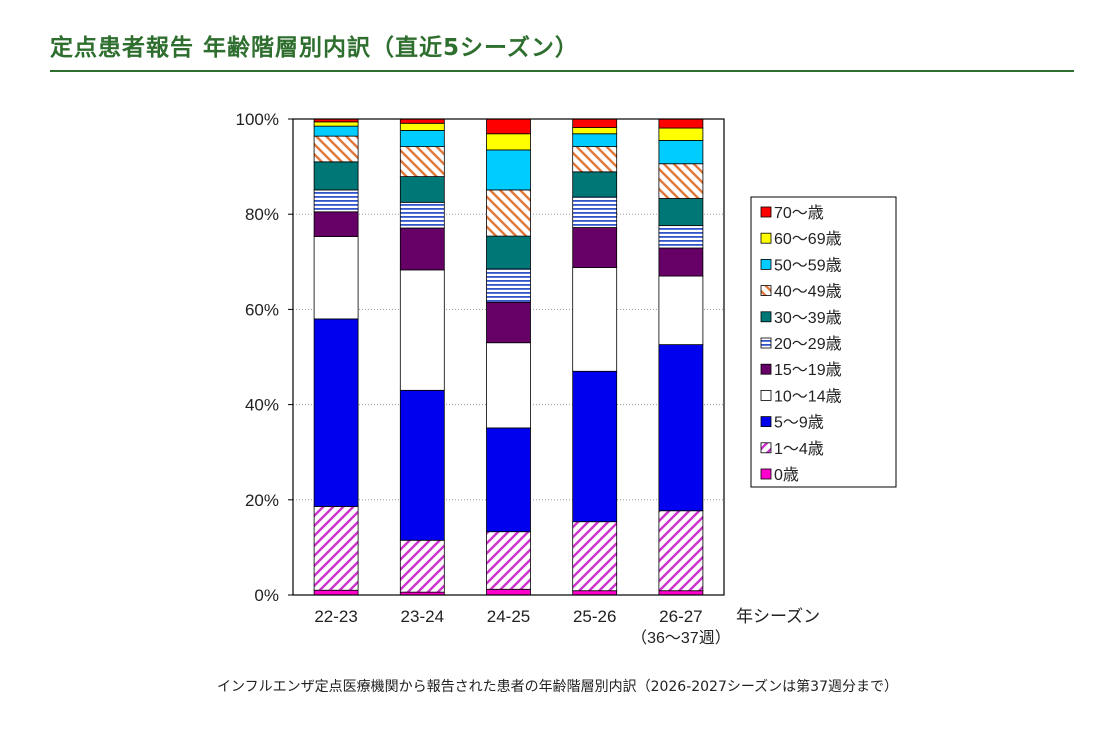 The height and width of the screenshot is (753, 1115). I want to click on legend-label: 30～39歳, so click(808, 318).